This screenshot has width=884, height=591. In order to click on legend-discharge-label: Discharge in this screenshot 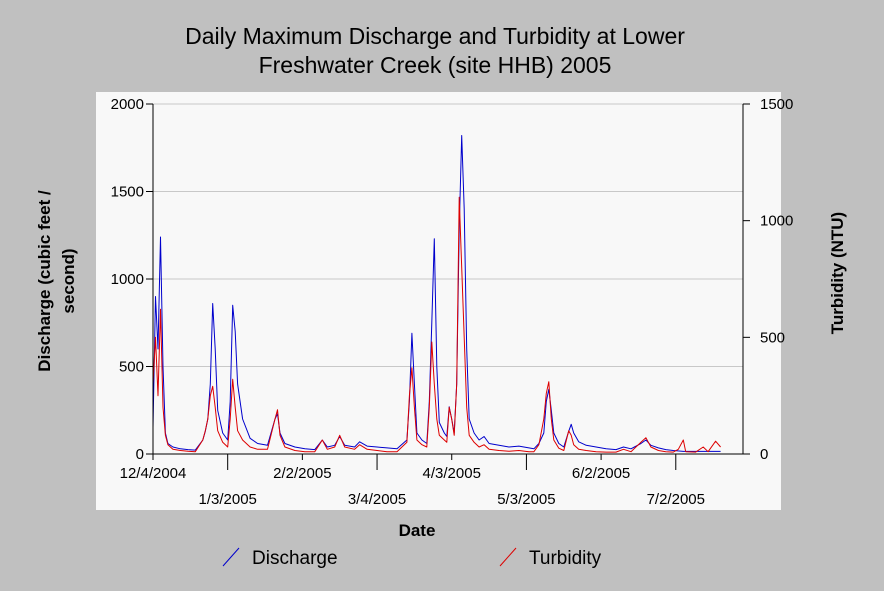, I will do `click(295, 558)`.